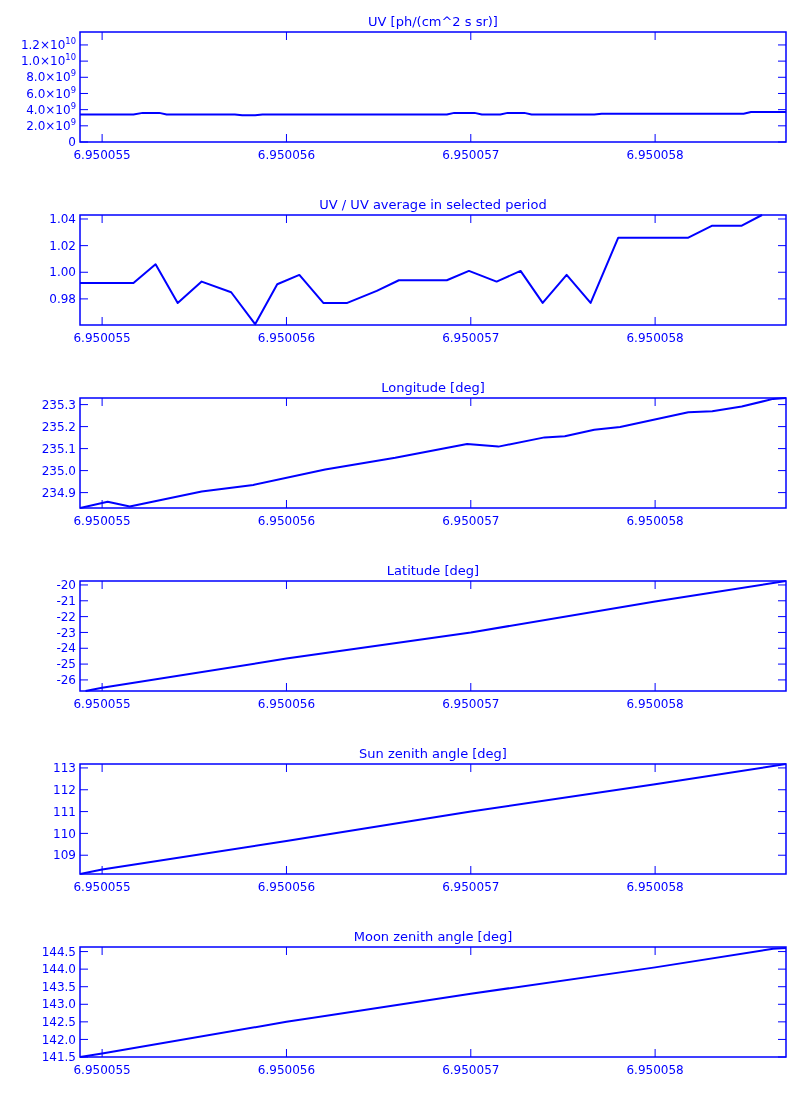 This screenshot has width=800, height=1100. I want to click on y-tick-label: 1.04, so click(62, 219).